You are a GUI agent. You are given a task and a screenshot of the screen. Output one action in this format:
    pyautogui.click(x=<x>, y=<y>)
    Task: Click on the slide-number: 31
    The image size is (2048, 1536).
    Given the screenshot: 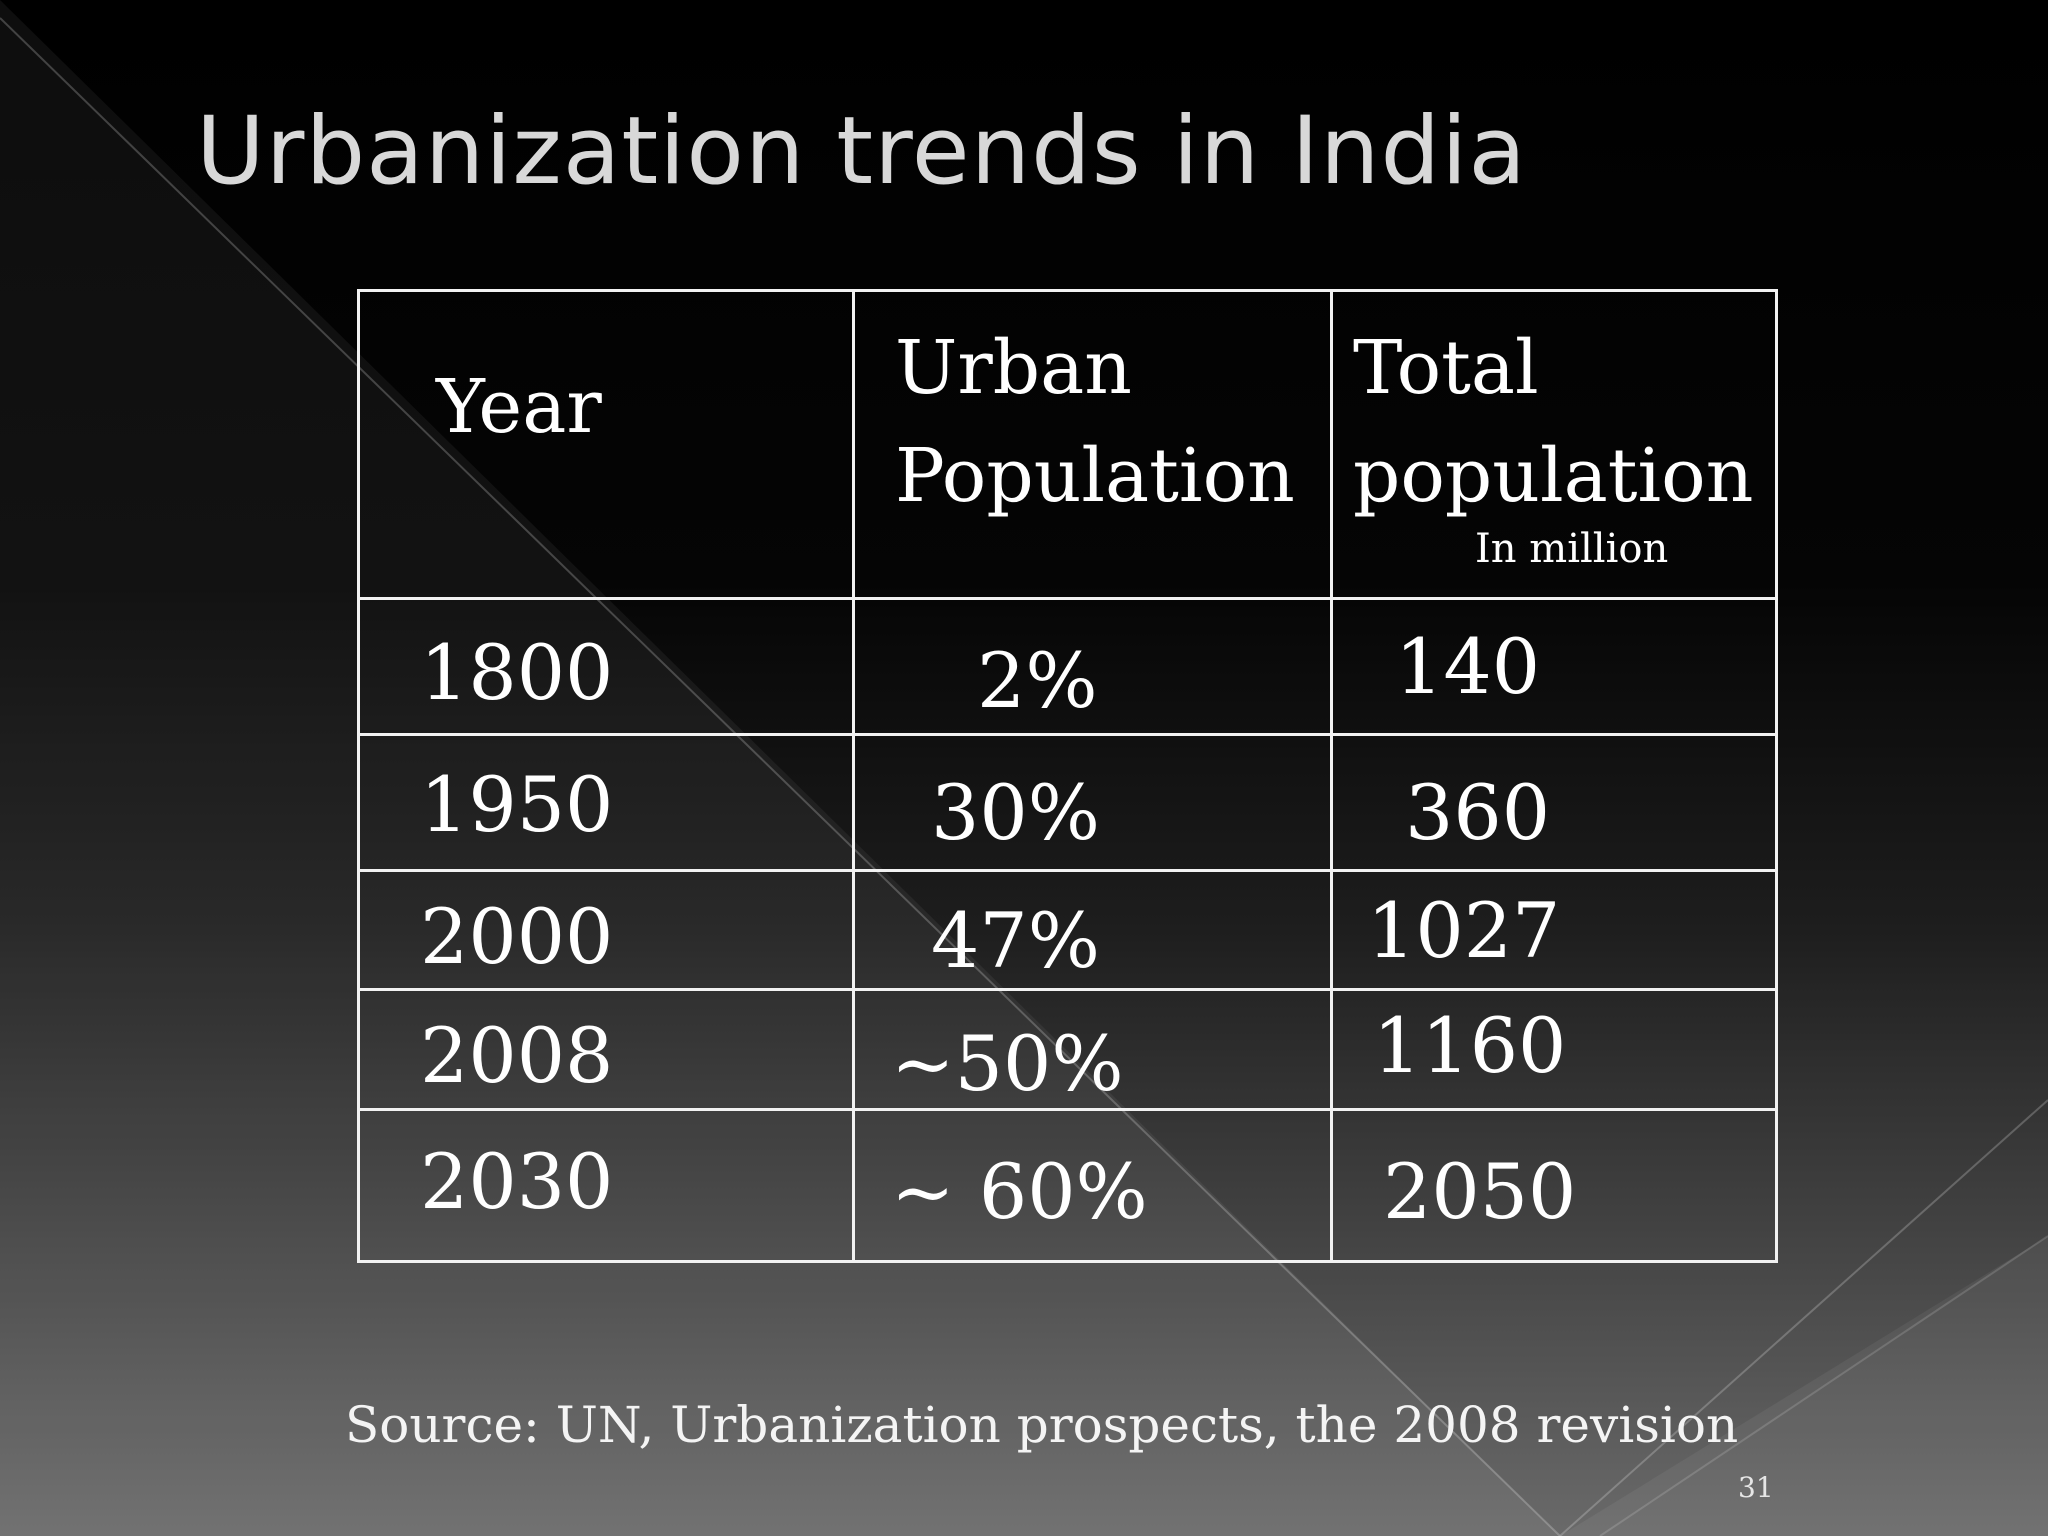 What is the action you would take?
    pyautogui.click(x=1756, y=1487)
    